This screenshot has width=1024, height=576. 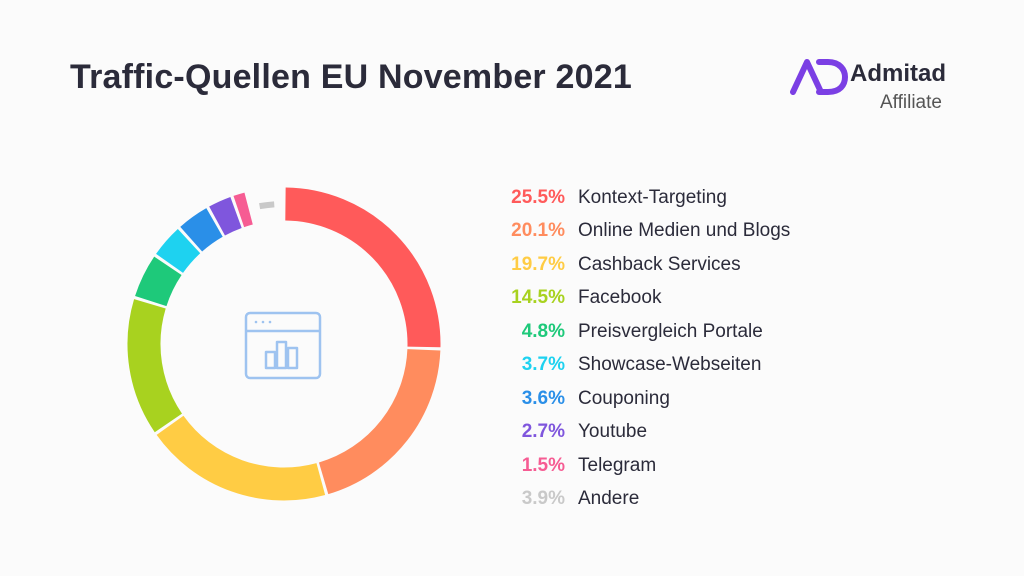 What do you see at coordinates (613, 432) in the screenshot?
I see `legend-label: Youtube` at bounding box center [613, 432].